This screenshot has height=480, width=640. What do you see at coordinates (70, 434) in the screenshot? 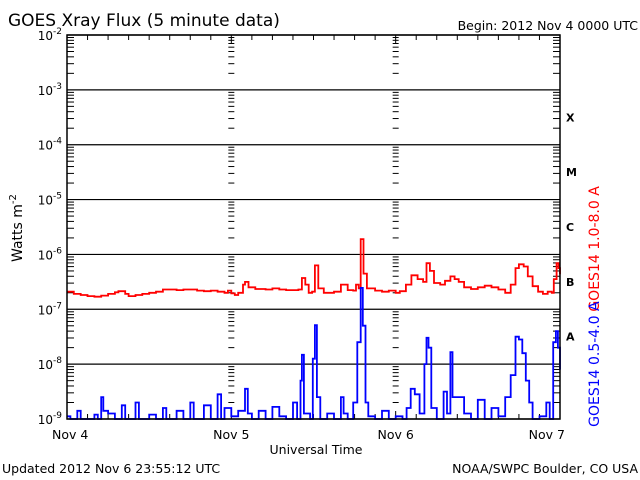
I see `x-tick-label: Nov 4` at bounding box center [70, 434].